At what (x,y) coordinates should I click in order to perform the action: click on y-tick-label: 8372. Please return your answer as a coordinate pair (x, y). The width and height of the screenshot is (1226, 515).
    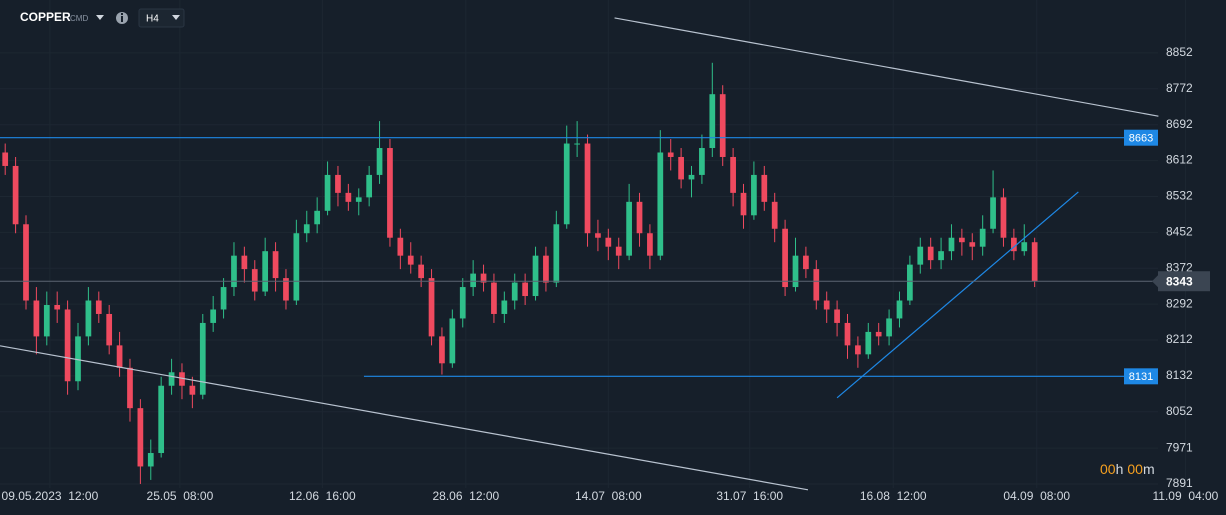
    Looking at the image, I should click on (1179, 267).